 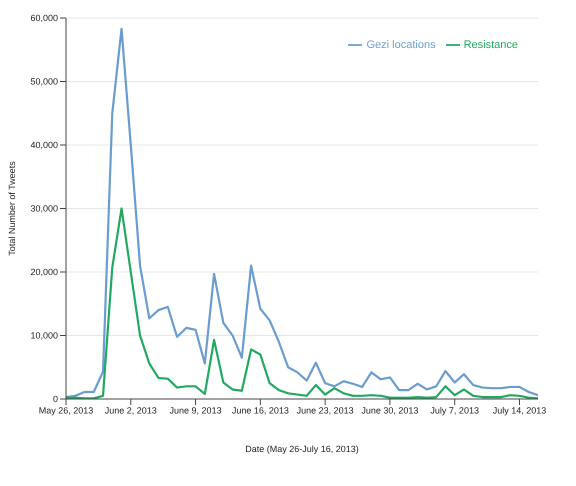 I want to click on x-tick-label: June 23, 2013, so click(x=325, y=410).